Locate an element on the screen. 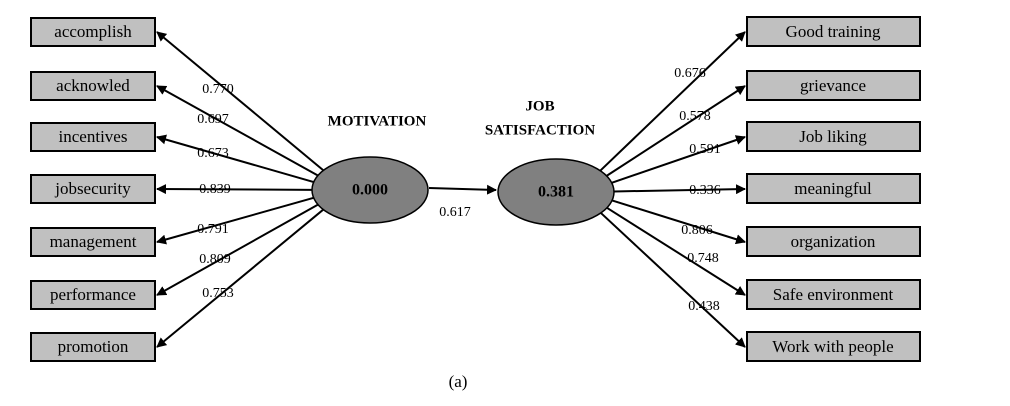  indicator-label: jobsecurity is located at coordinates (92, 188).